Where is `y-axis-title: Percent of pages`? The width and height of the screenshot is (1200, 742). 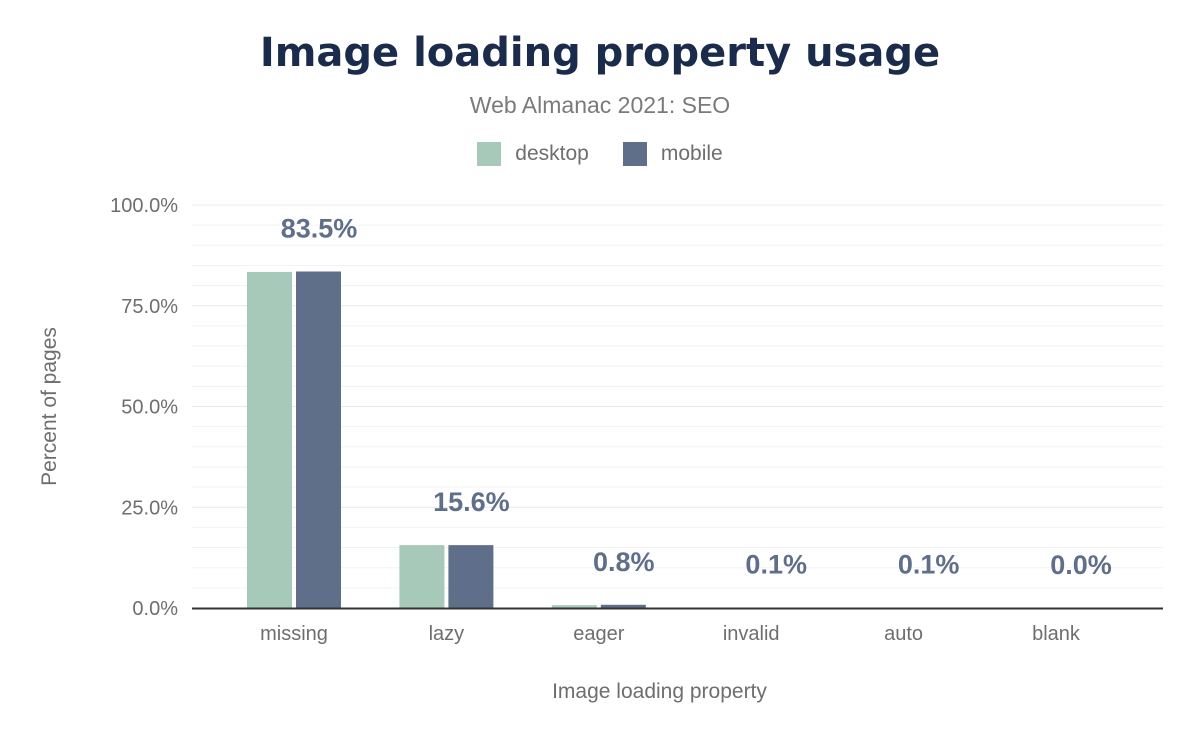 y-axis-title: Percent of pages is located at coordinates (49, 406).